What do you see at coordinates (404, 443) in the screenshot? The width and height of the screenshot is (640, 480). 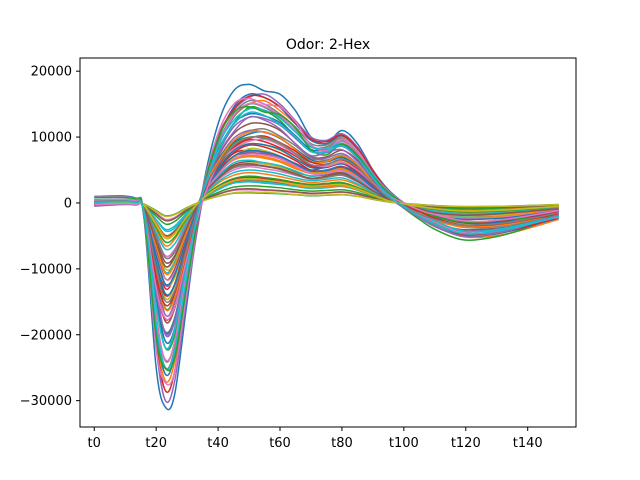 I see `x-tick-label: t100` at bounding box center [404, 443].